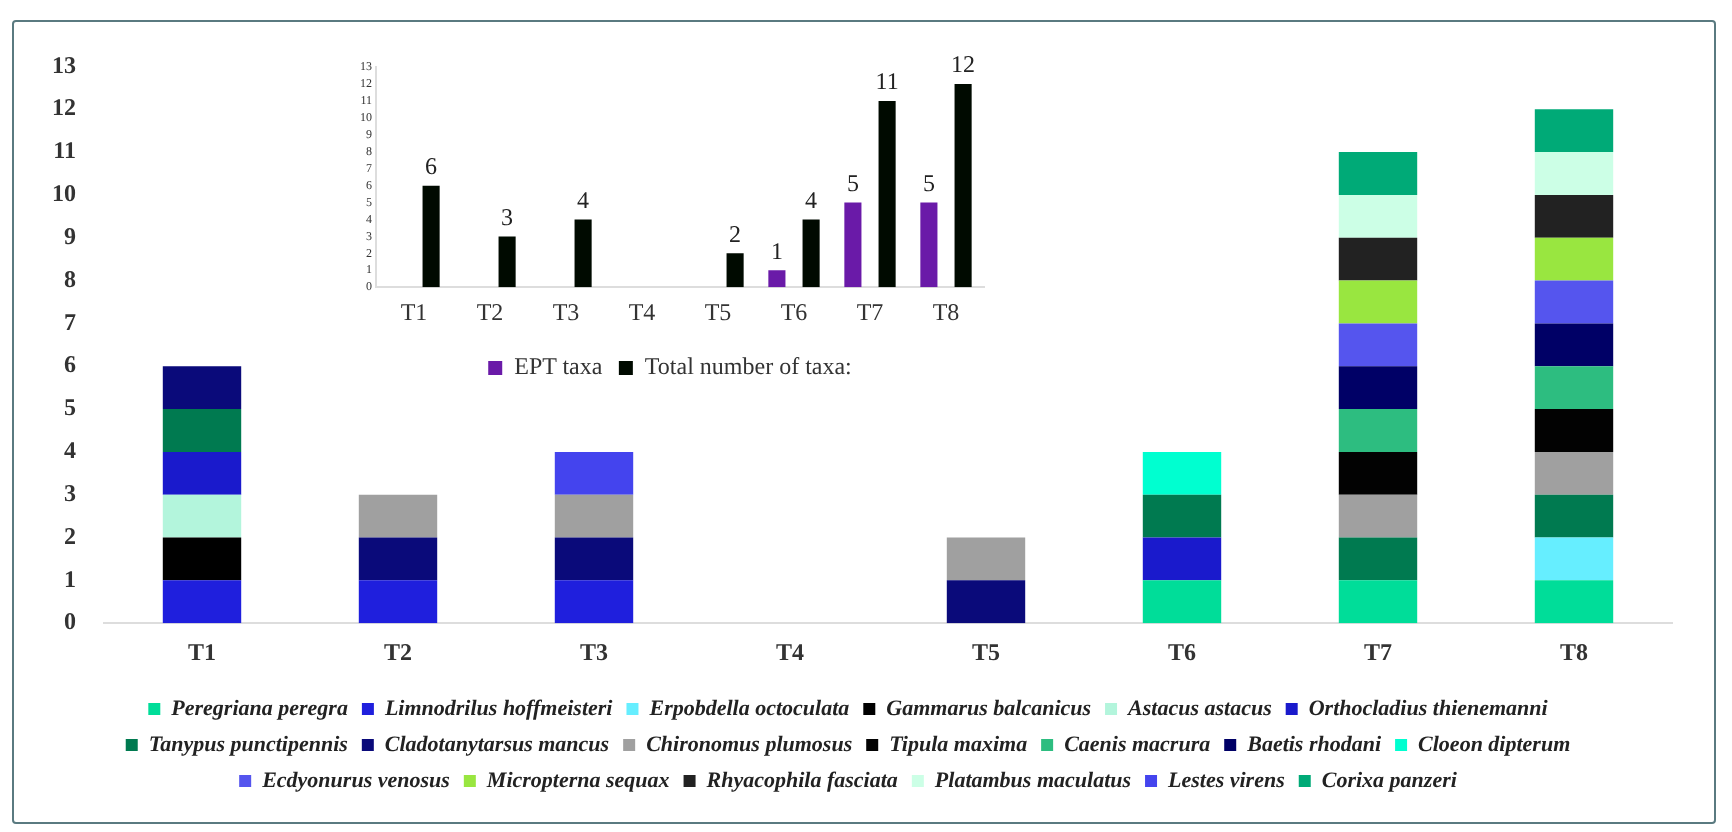 The height and width of the screenshot is (832, 1732). I want to click on data-label: 6, so click(431, 165).